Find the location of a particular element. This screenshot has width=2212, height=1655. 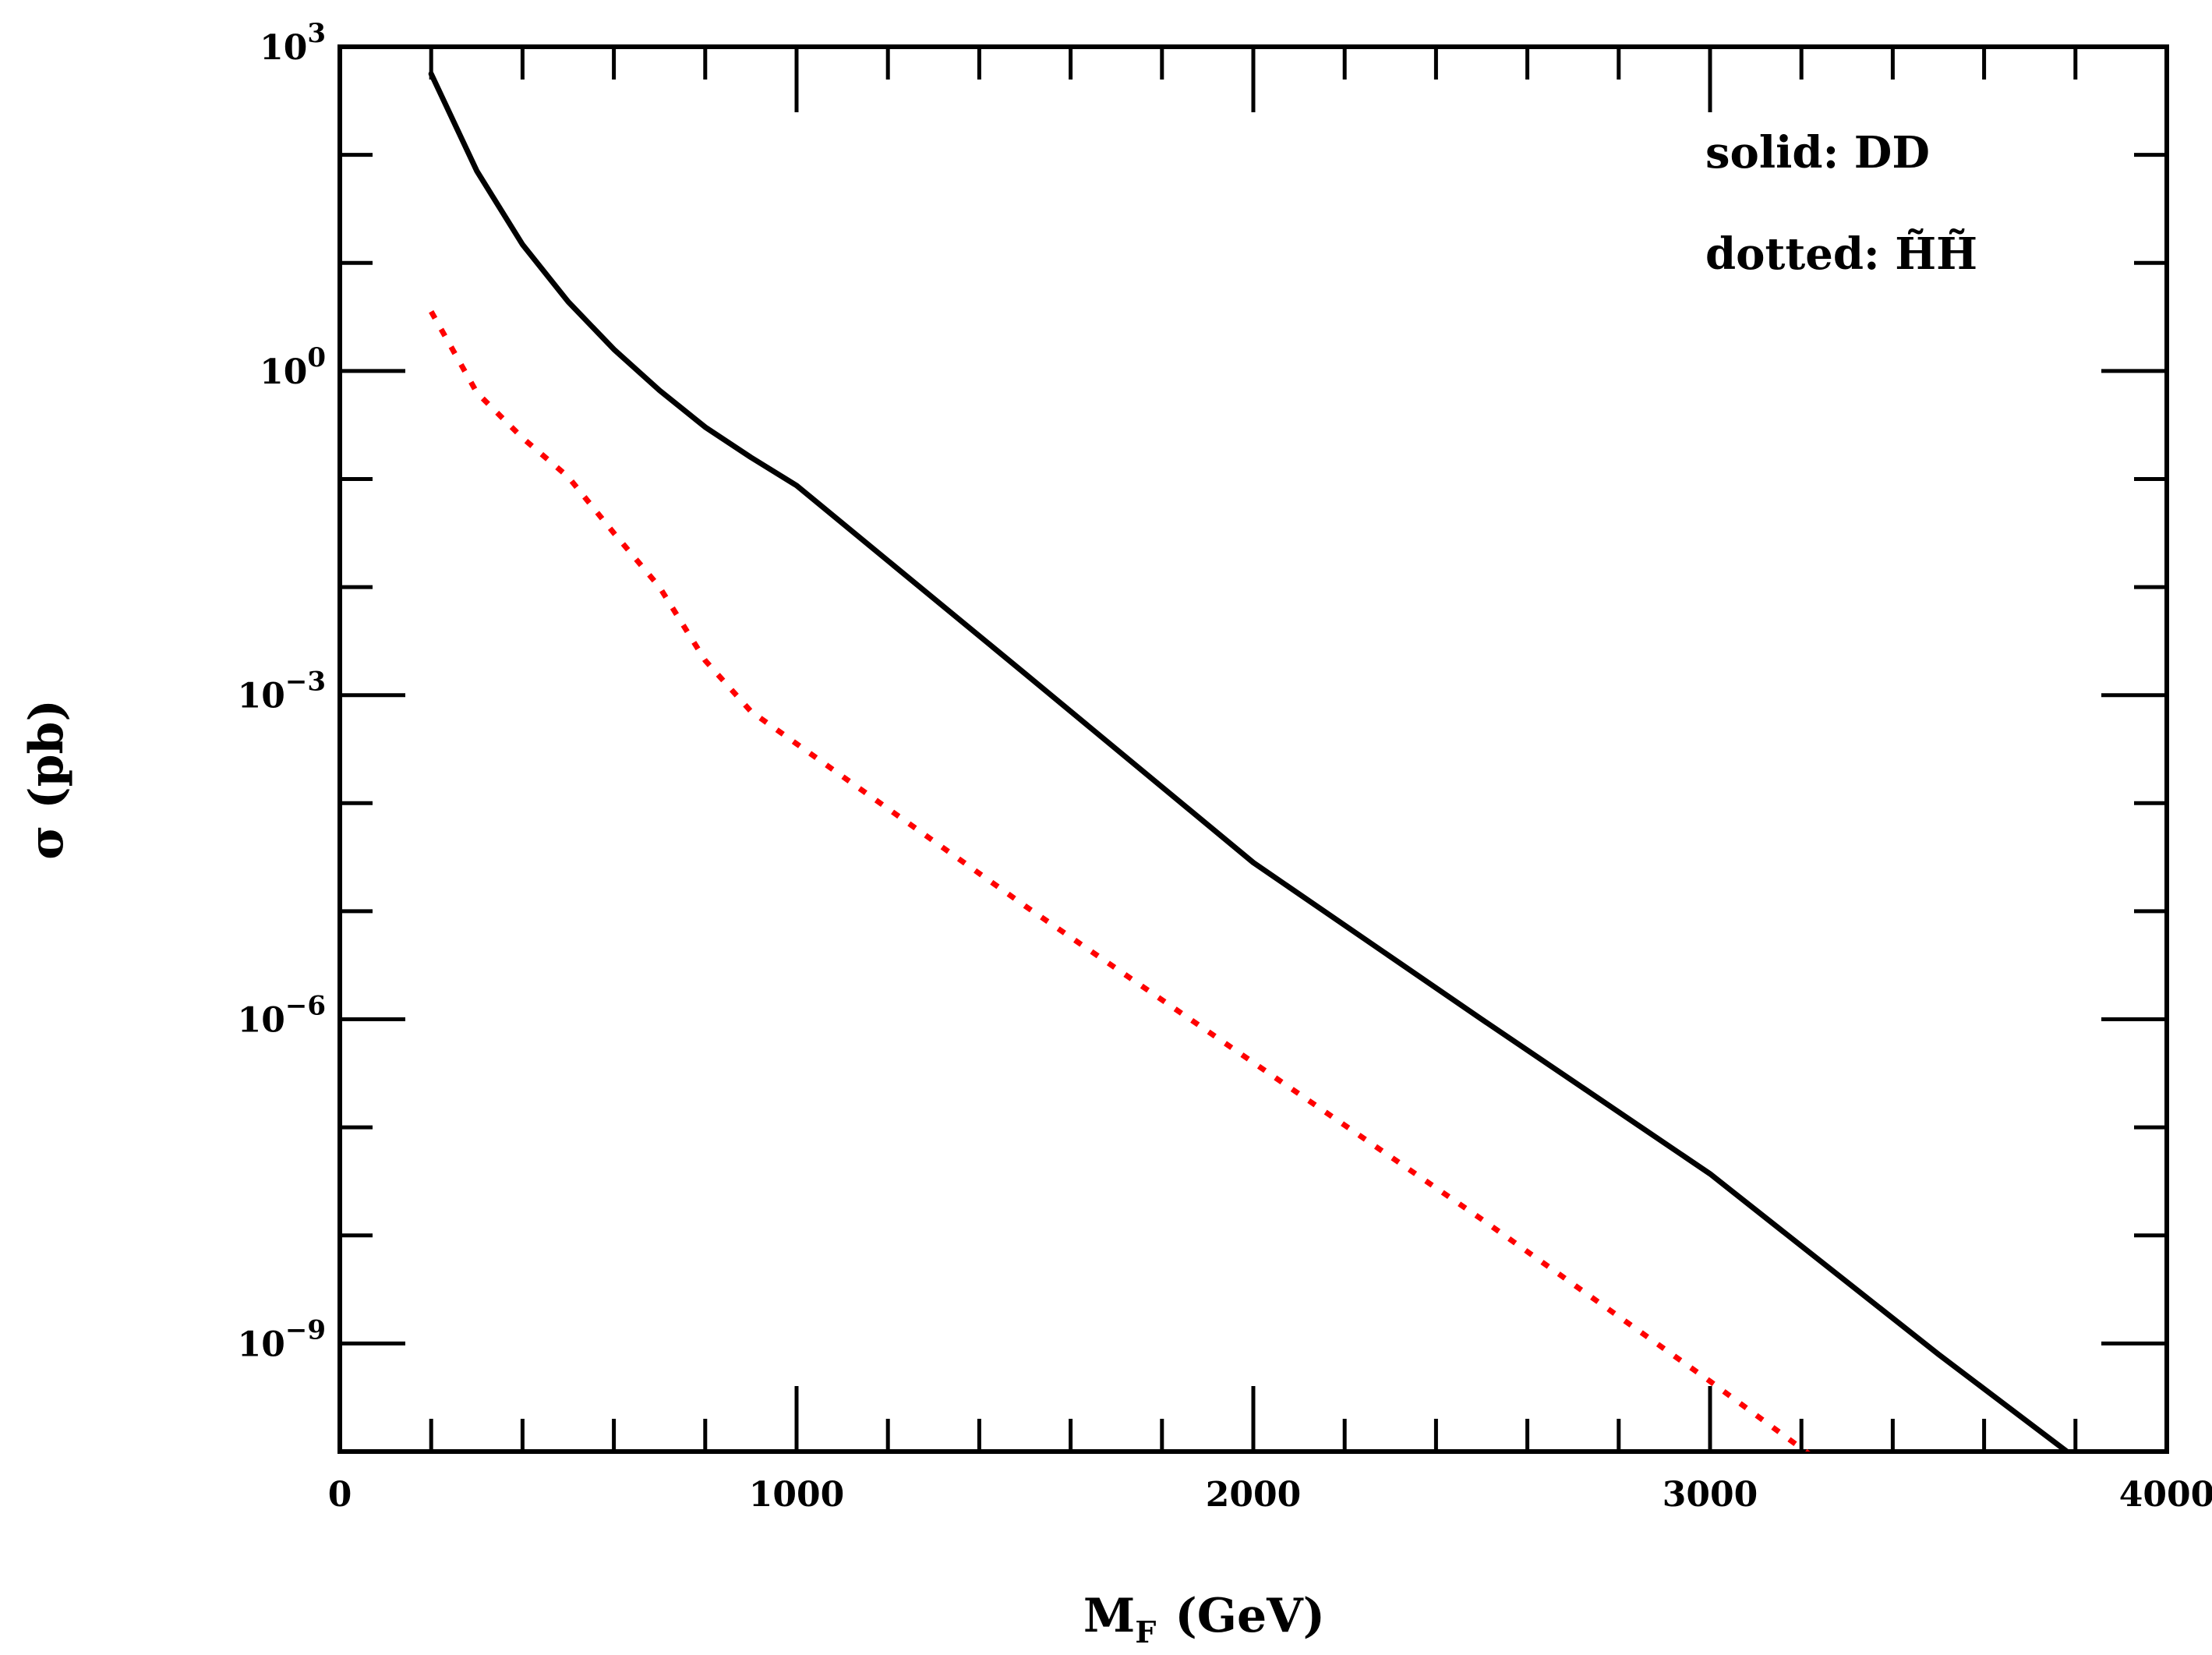

x-axis-title-subscript: F is located at coordinates (1145, 1632).